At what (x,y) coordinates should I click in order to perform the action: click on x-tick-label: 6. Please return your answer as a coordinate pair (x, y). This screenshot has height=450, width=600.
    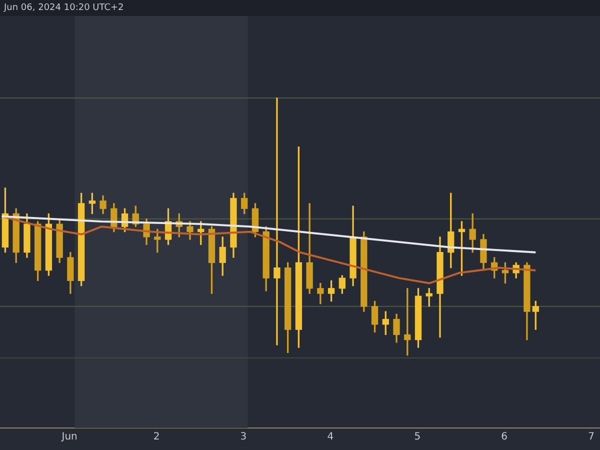
    Looking at the image, I should click on (504, 437).